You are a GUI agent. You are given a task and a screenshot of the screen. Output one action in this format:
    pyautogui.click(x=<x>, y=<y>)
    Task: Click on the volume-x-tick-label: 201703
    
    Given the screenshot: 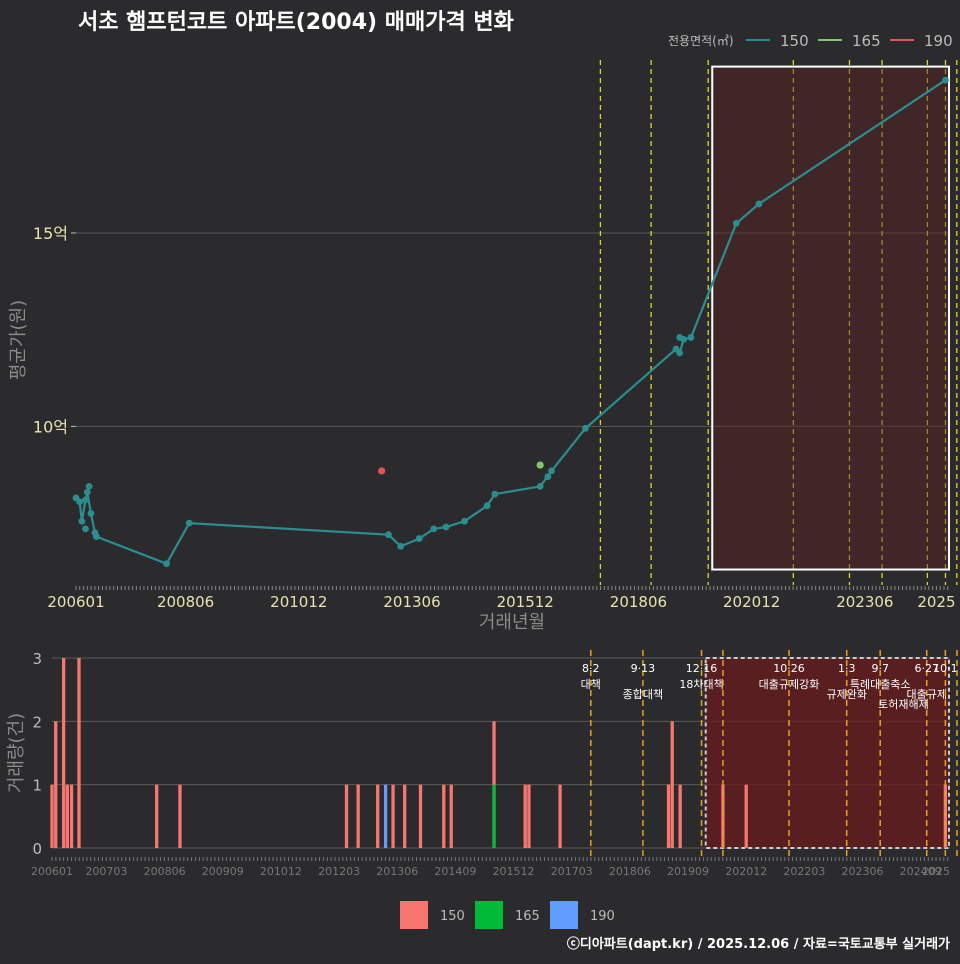 What is the action you would take?
    pyautogui.click(x=572, y=871)
    